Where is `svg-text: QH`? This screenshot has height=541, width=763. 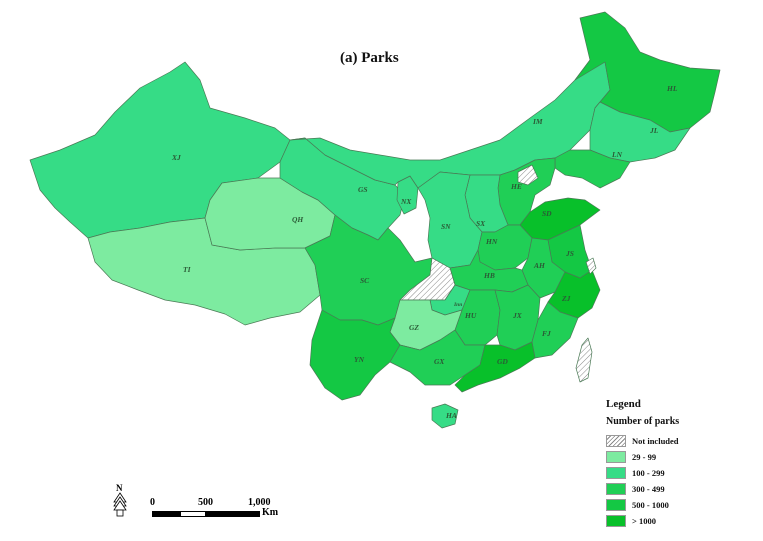
svg-text: QH is located at coordinates (298, 219).